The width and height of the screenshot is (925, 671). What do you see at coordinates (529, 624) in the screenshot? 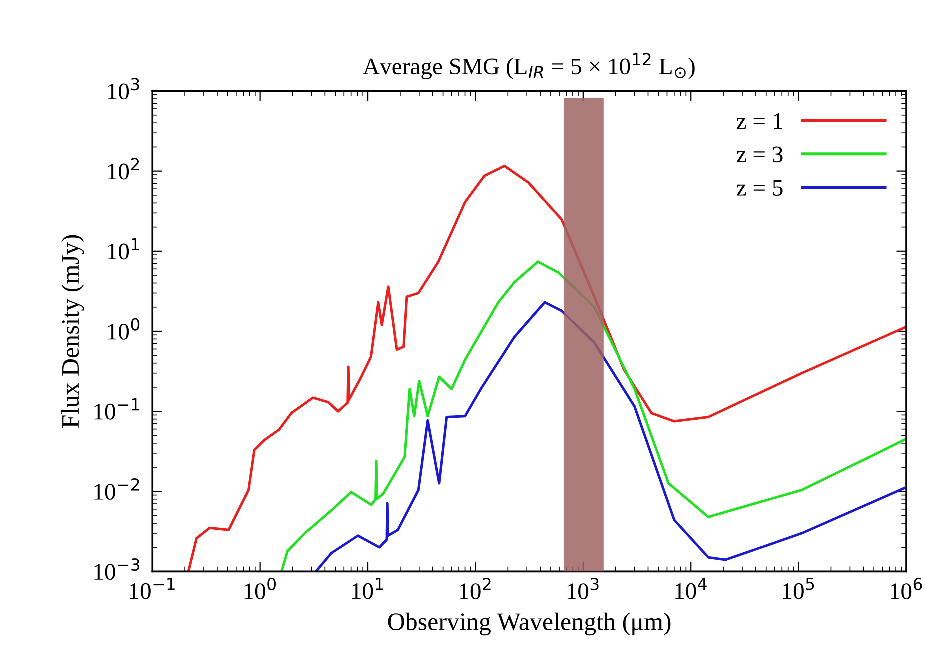
I see `x-axis-title: Observing Wavelength (μm)` at bounding box center [529, 624].